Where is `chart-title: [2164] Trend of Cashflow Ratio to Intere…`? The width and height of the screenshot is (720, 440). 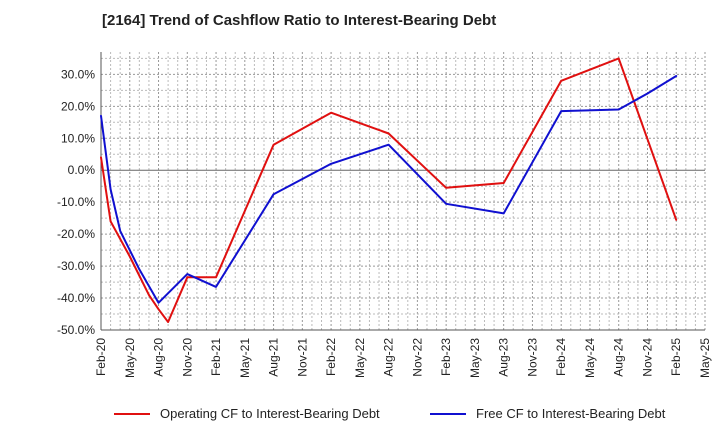 chart-title: [2164] Trend of Cashflow Ratio to Intere… is located at coordinates (299, 20).